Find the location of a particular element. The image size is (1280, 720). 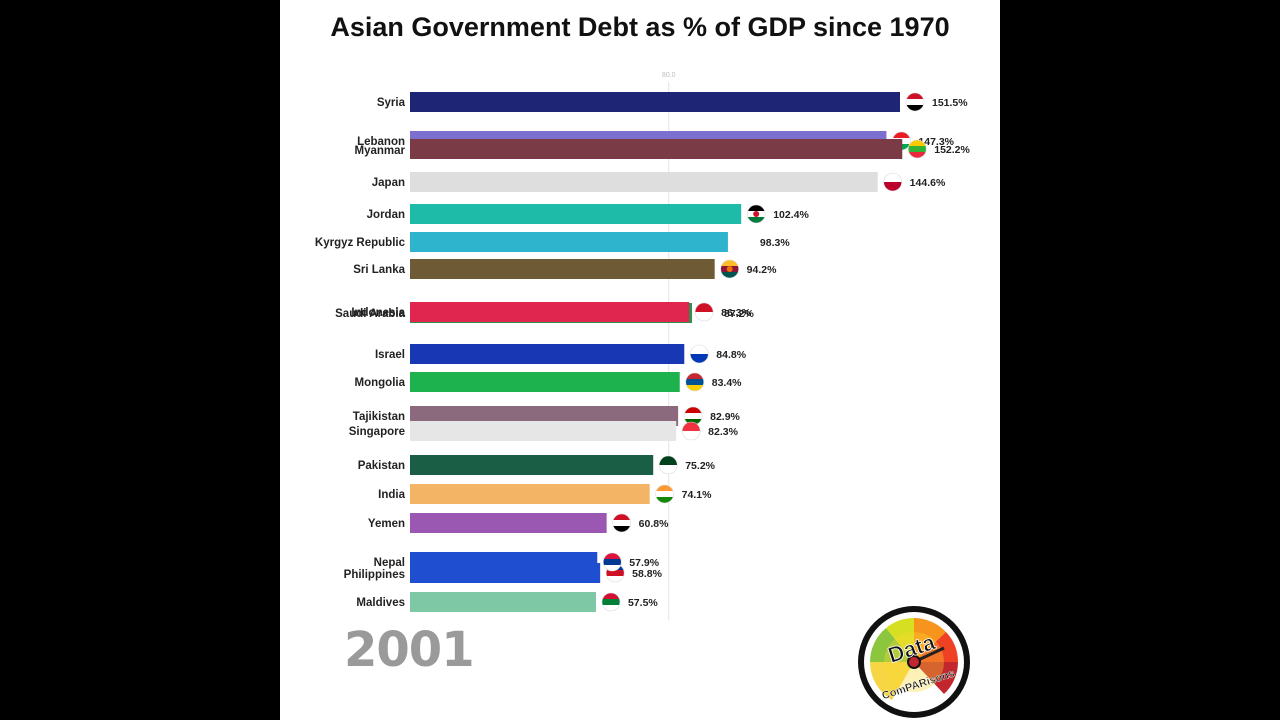

flag-icon-singapore is located at coordinates (691, 431).